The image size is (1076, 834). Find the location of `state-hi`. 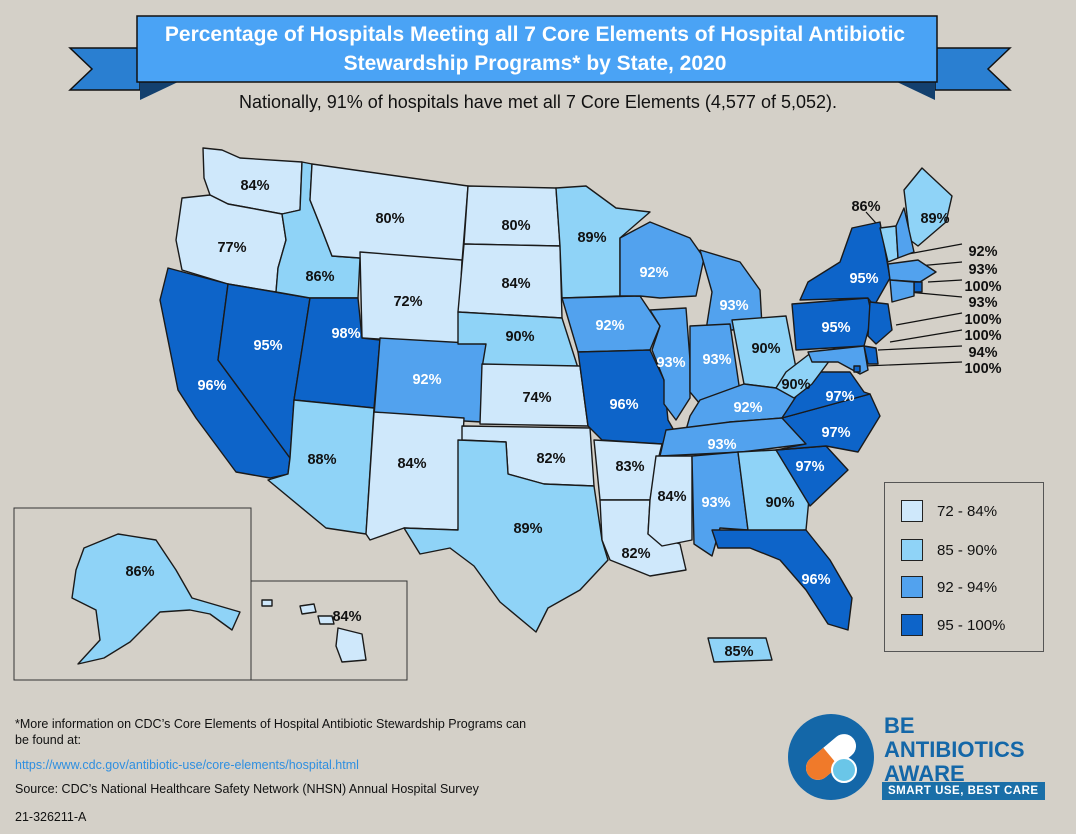

state-hi is located at coordinates (314, 631).